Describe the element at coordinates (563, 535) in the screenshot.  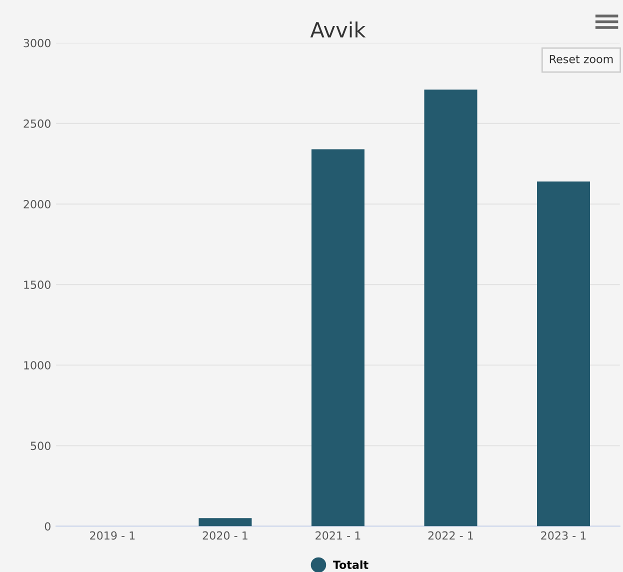
I see `x-tick-label: 2023 - 1` at that location.